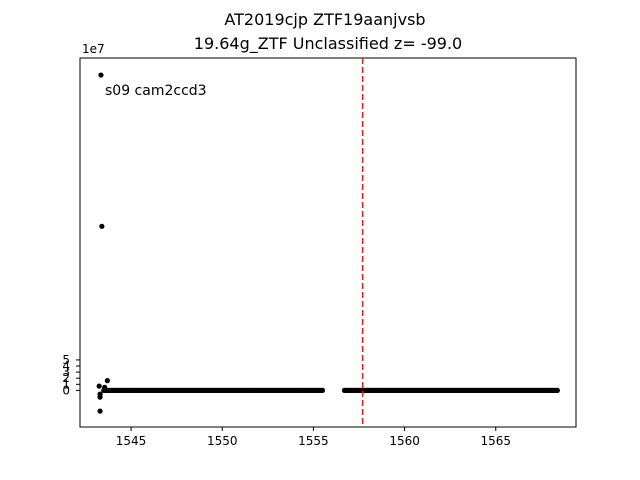  I want to click on y-tick-label: 3, so click(66, 372).